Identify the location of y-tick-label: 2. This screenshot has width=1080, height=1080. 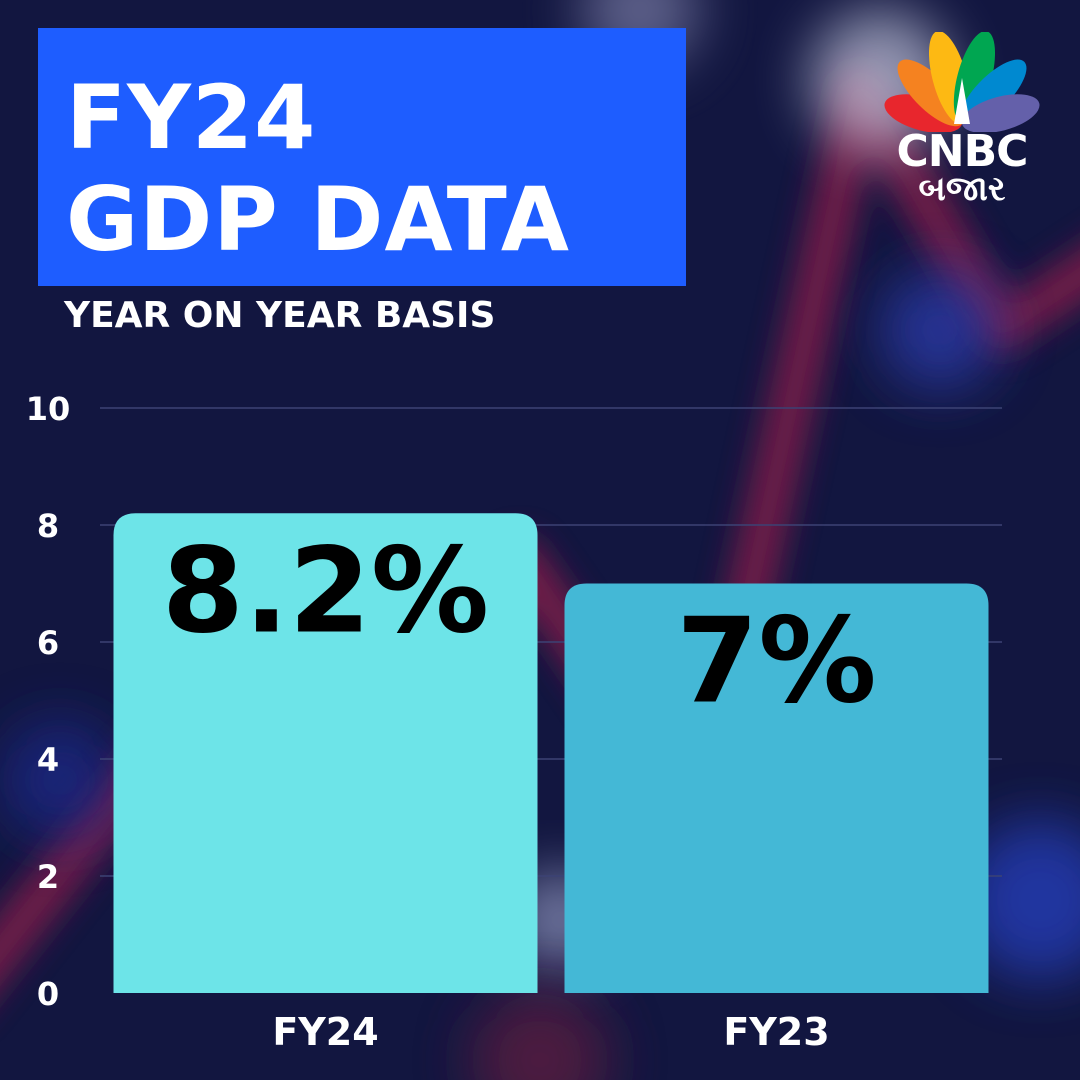
(48, 877).